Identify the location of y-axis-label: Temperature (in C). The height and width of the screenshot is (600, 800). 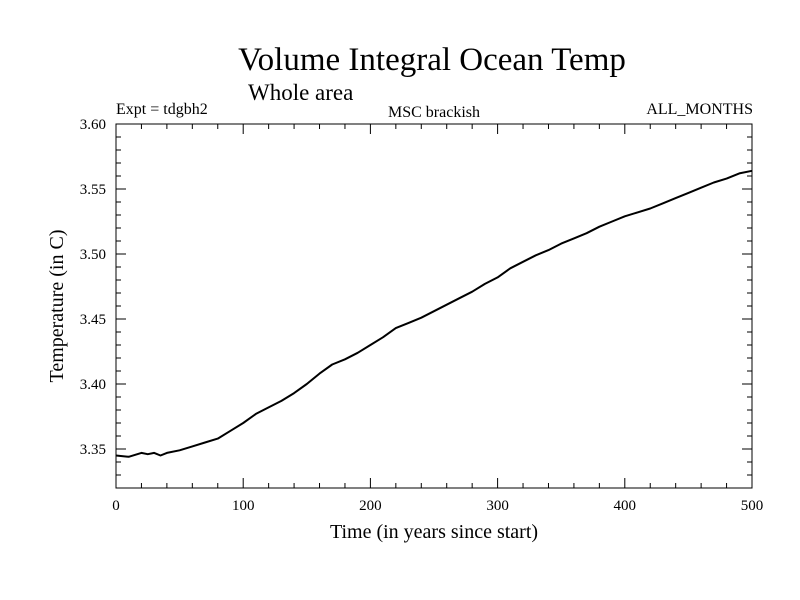
(57, 306).